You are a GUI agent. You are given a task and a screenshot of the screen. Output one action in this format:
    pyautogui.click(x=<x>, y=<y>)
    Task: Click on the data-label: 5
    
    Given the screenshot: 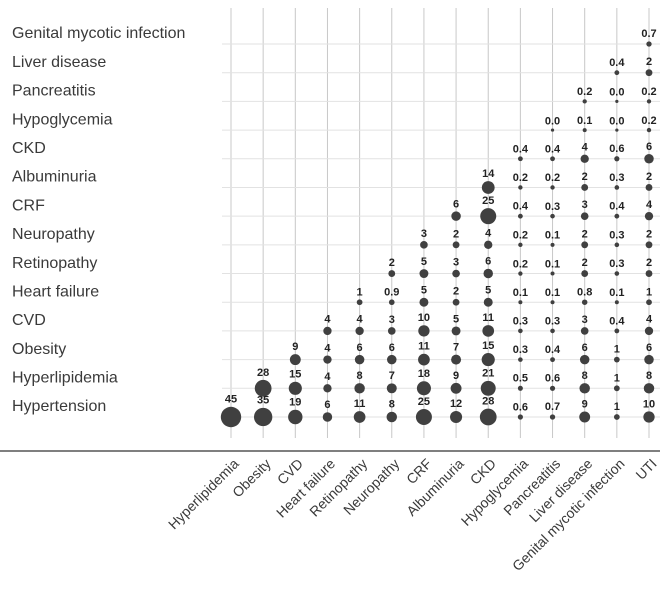 What is the action you would take?
    pyautogui.click(x=424, y=291)
    